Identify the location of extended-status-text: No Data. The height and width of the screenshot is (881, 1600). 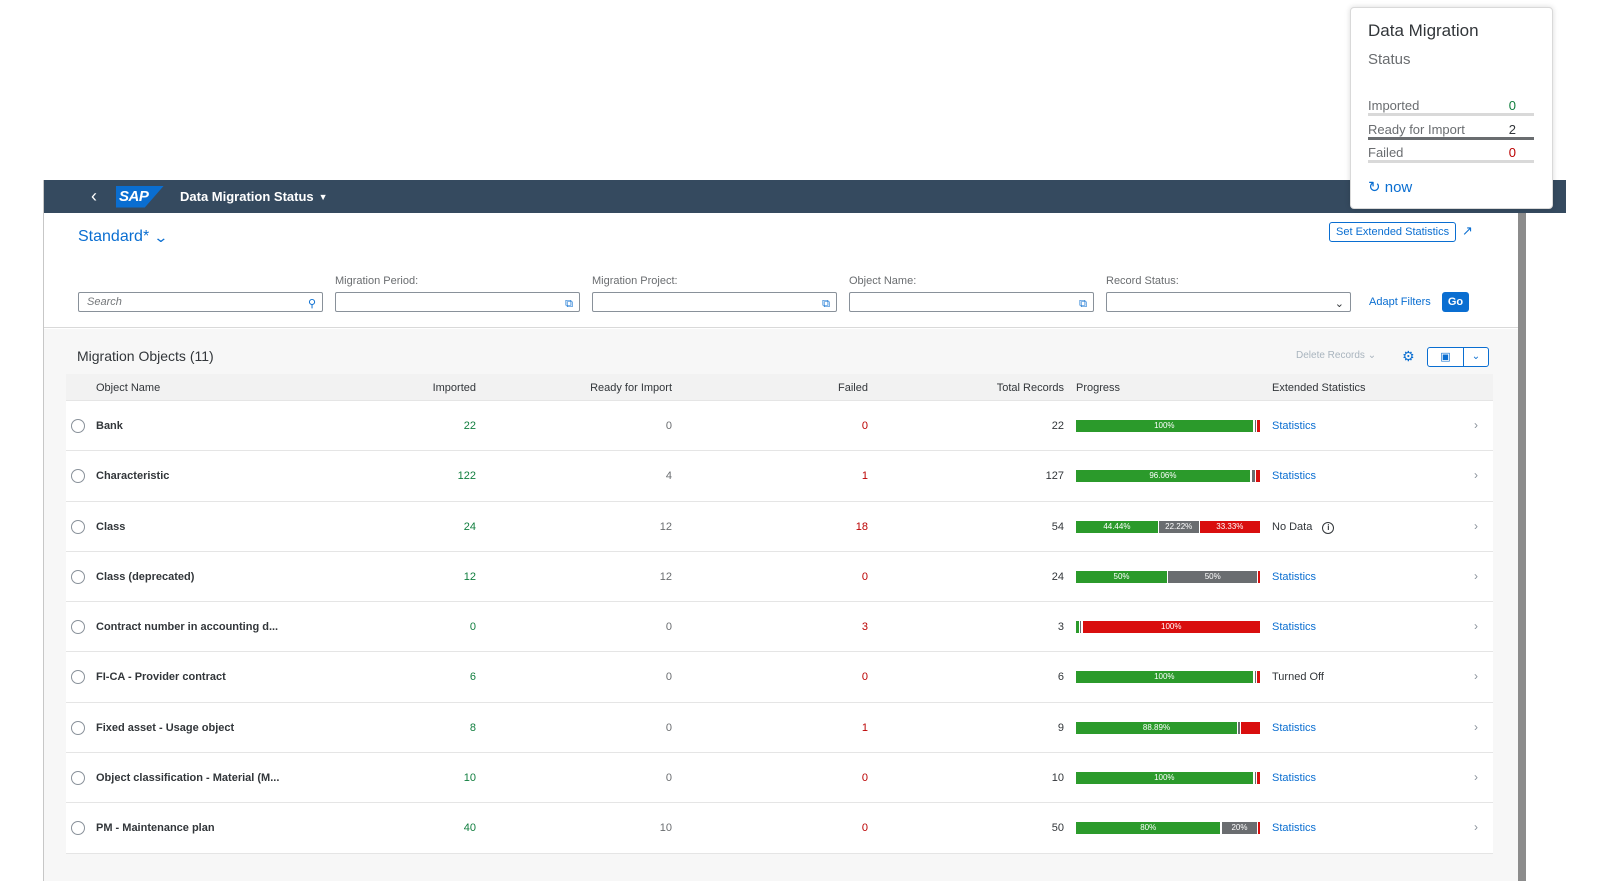
(1292, 526).